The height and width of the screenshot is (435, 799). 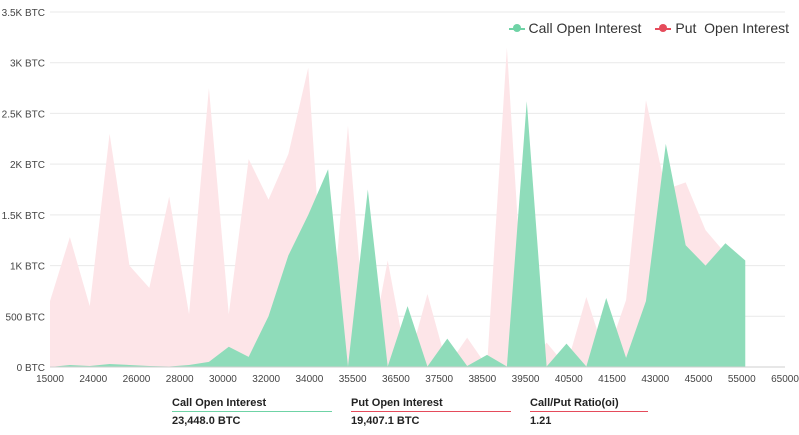 I want to click on stat-put-oi: Put Open Interest 19,407.1 BTC, so click(x=431, y=412).